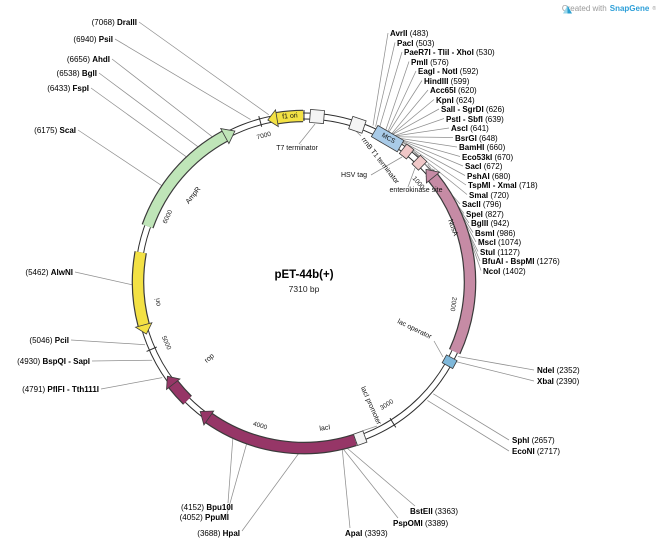 This screenshot has height=547, width=660. Describe the element at coordinates (55, 130) in the screenshot. I see `site-label-scai: (6175) ScaI` at that location.